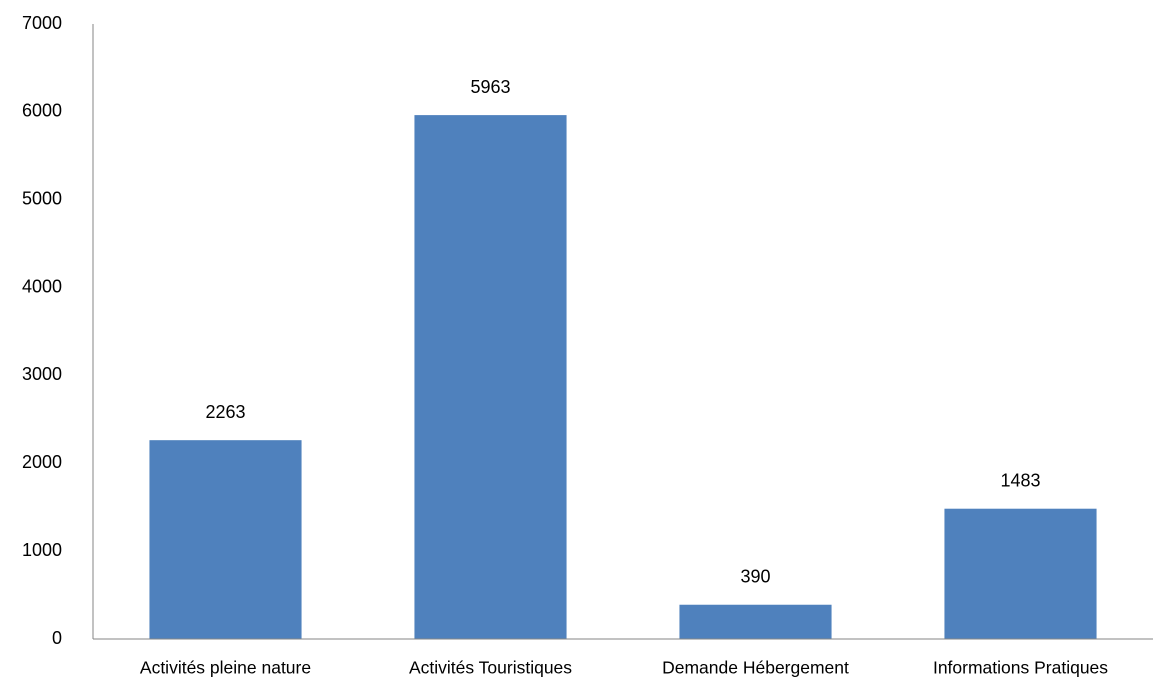 The image size is (1154, 687). Describe the element at coordinates (1020, 668) in the screenshot. I see `x-tick-label: Informations Pratiques` at that location.